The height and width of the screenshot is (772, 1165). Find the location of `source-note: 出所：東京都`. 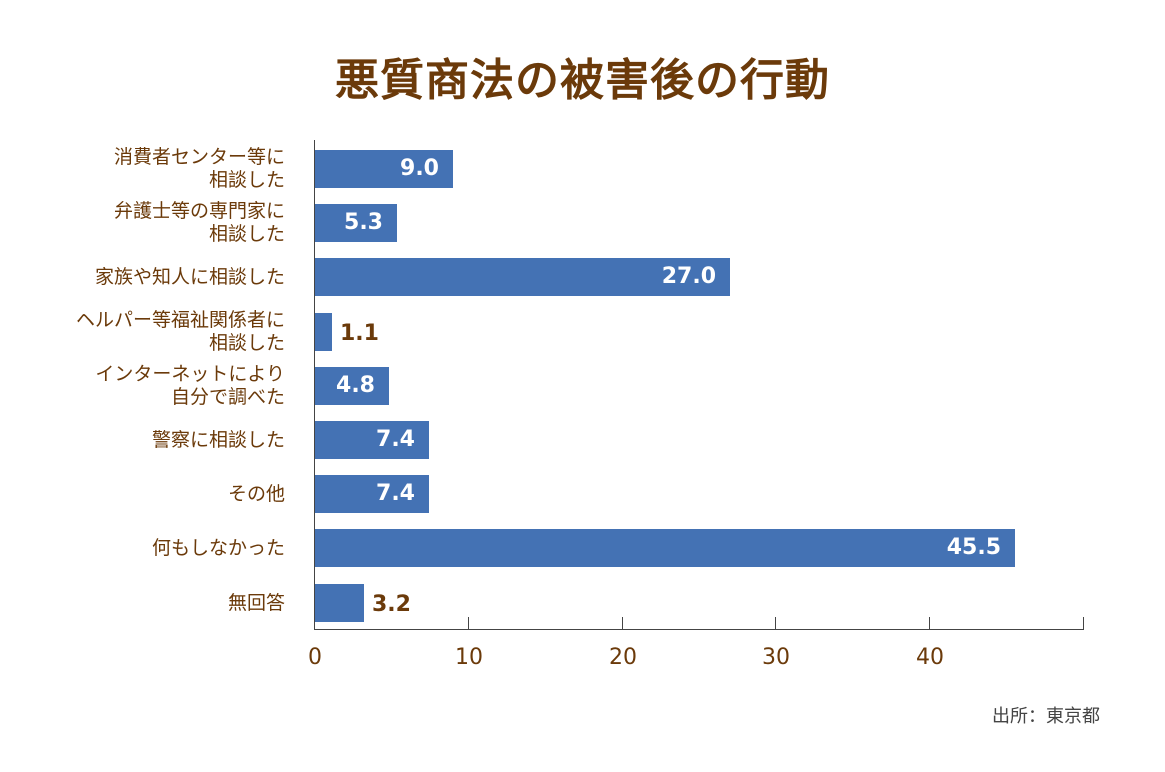

source-note: 出所：東京都 is located at coordinates (1046, 716).